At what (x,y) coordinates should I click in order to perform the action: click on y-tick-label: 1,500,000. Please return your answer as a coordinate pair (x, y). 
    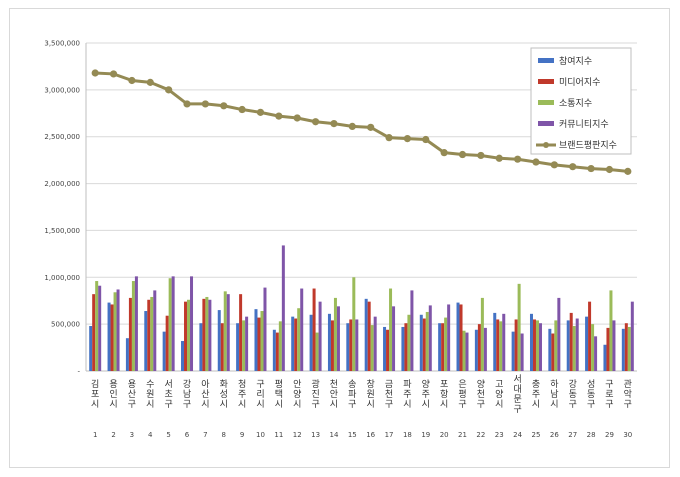
    Looking at the image, I should click on (62, 231).